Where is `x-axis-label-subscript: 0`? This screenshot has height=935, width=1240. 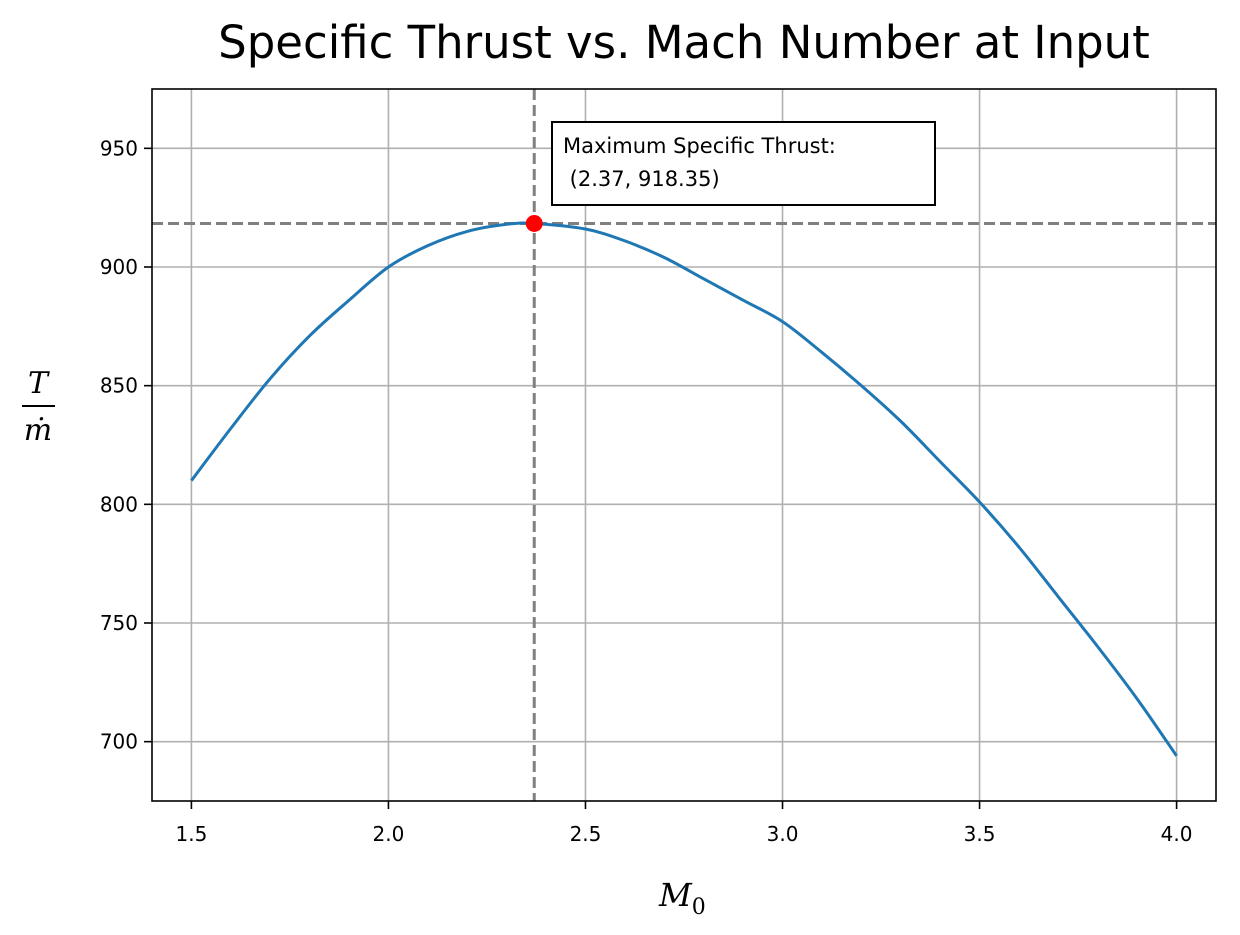
x-axis-label-subscript: 0 is located at coordinates (699, 907).